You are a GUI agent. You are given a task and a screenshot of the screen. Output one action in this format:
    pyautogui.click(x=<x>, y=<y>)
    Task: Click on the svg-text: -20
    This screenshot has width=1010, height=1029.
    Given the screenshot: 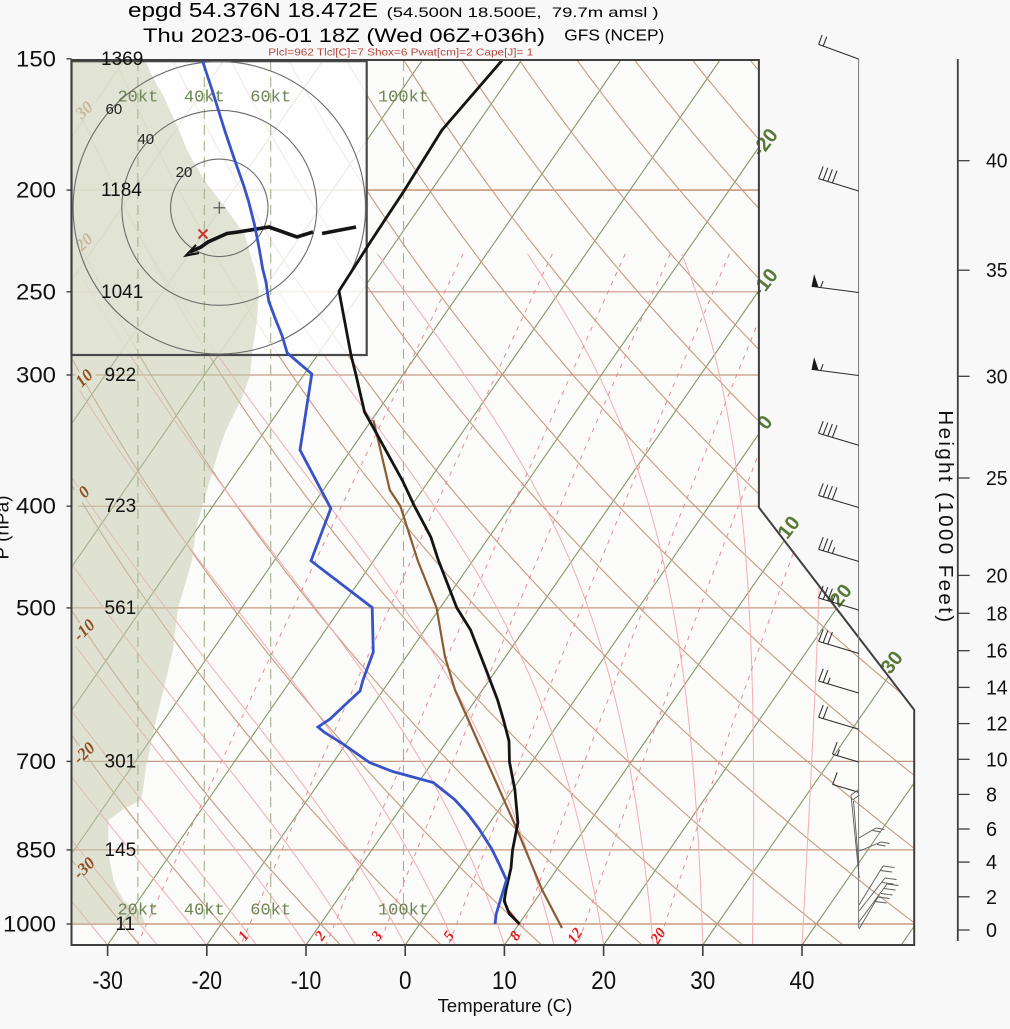 What is the action you would take?
    pyautogui.click(x=207, y=981)
    